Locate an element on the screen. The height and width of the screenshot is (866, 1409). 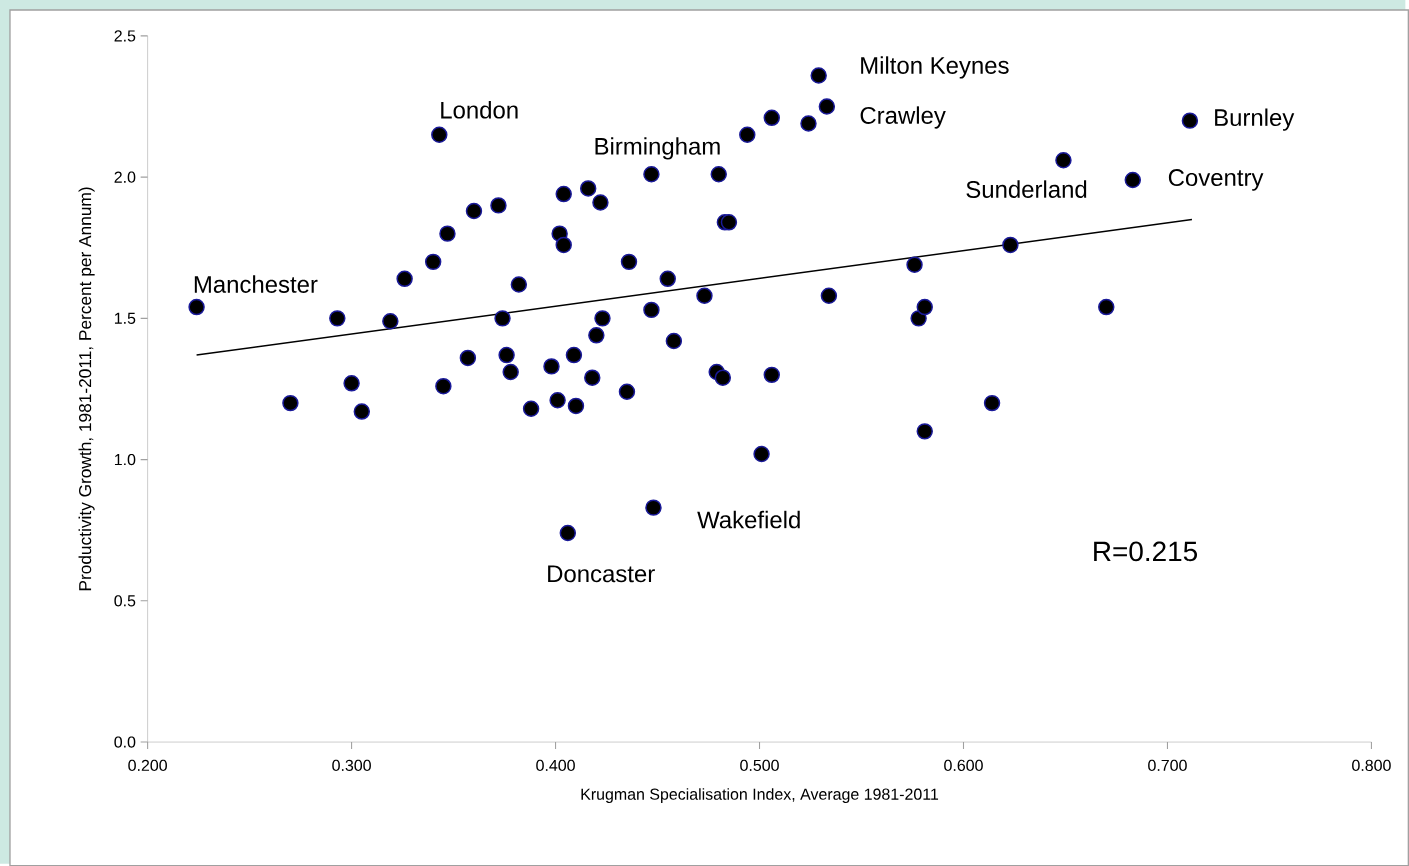
x-tick-label: 0.300 is located at coordinates (351, 765).